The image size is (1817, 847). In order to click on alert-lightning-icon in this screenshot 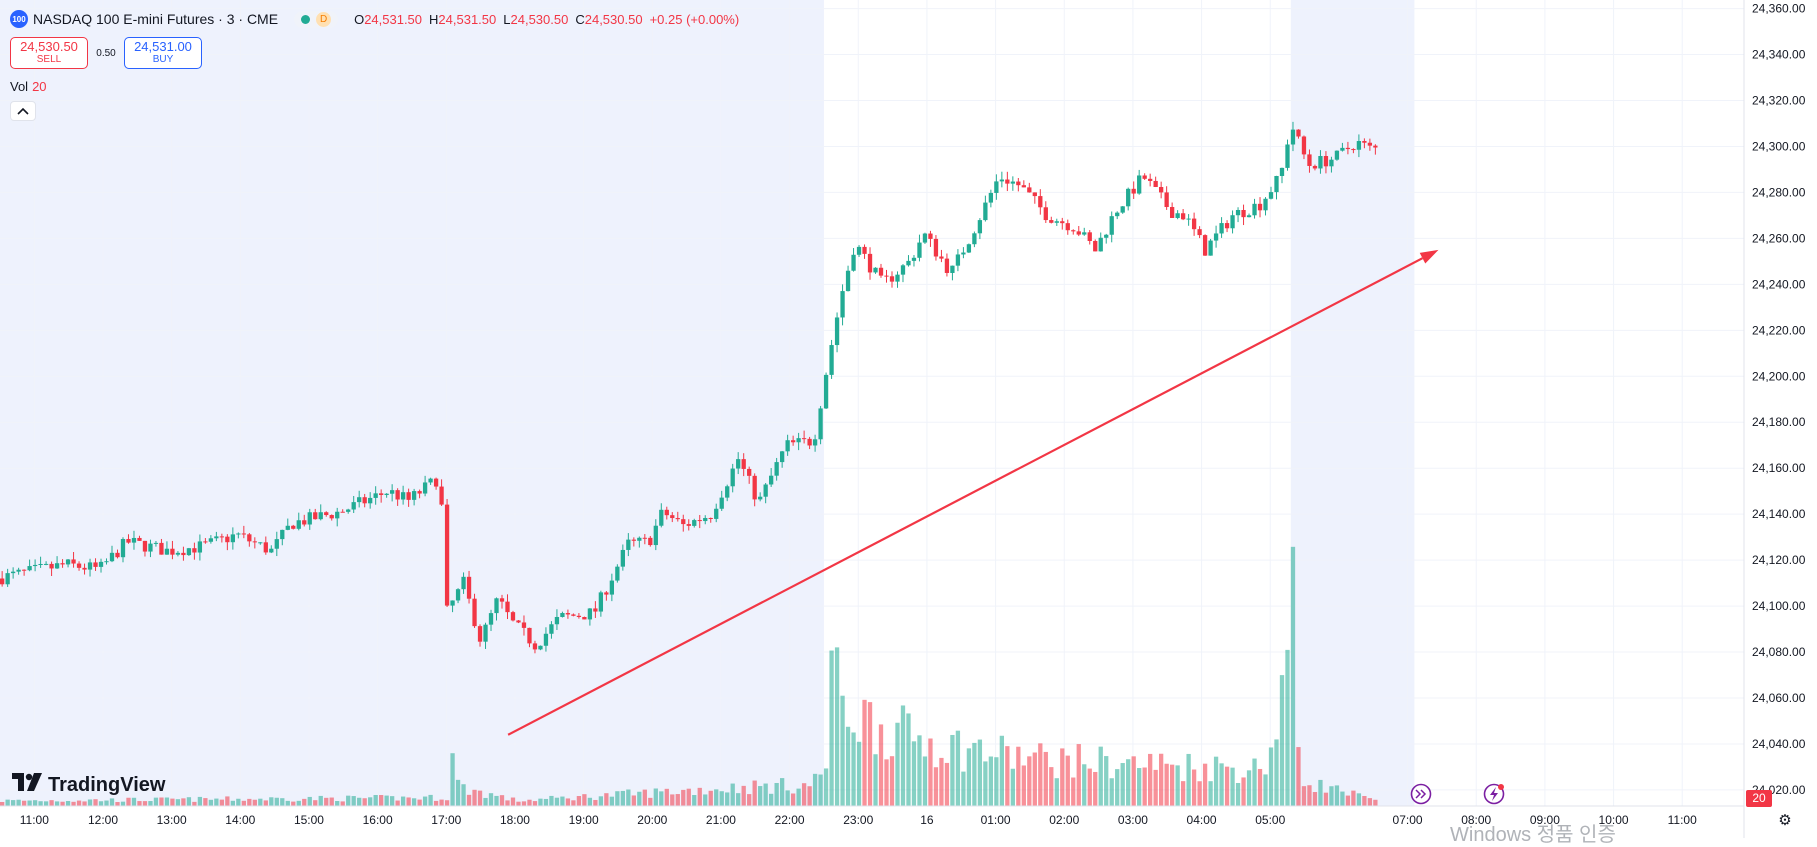, I will do `click(1494, 794)`.